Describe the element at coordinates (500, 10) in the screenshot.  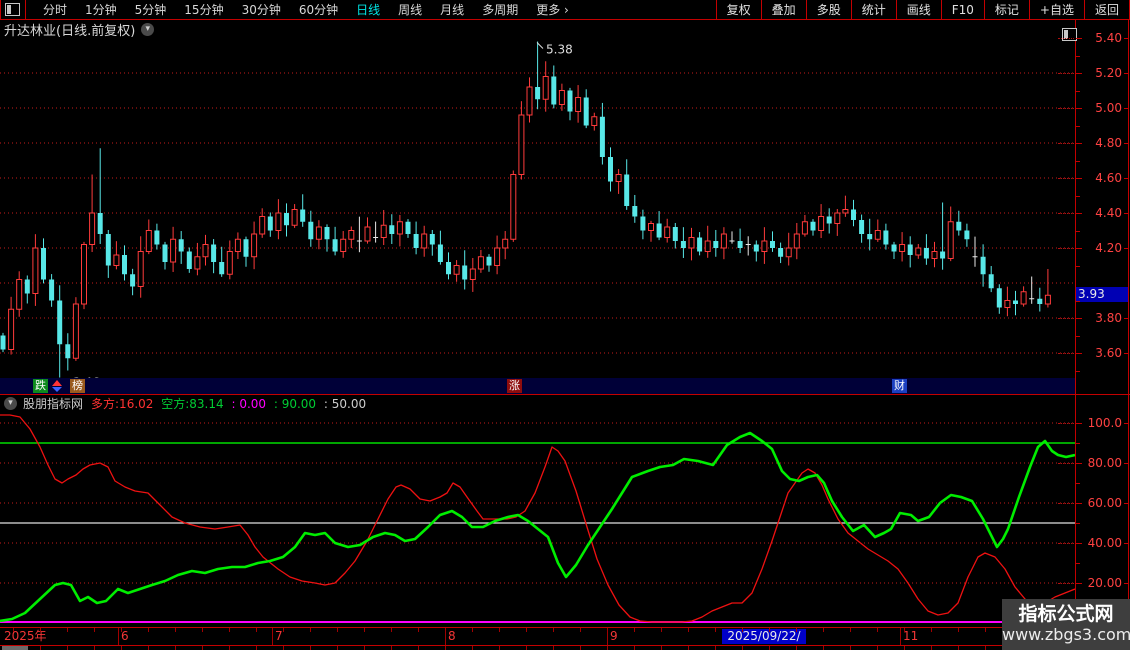
I see `toolbar-period-多周期: 多周期` at that location.